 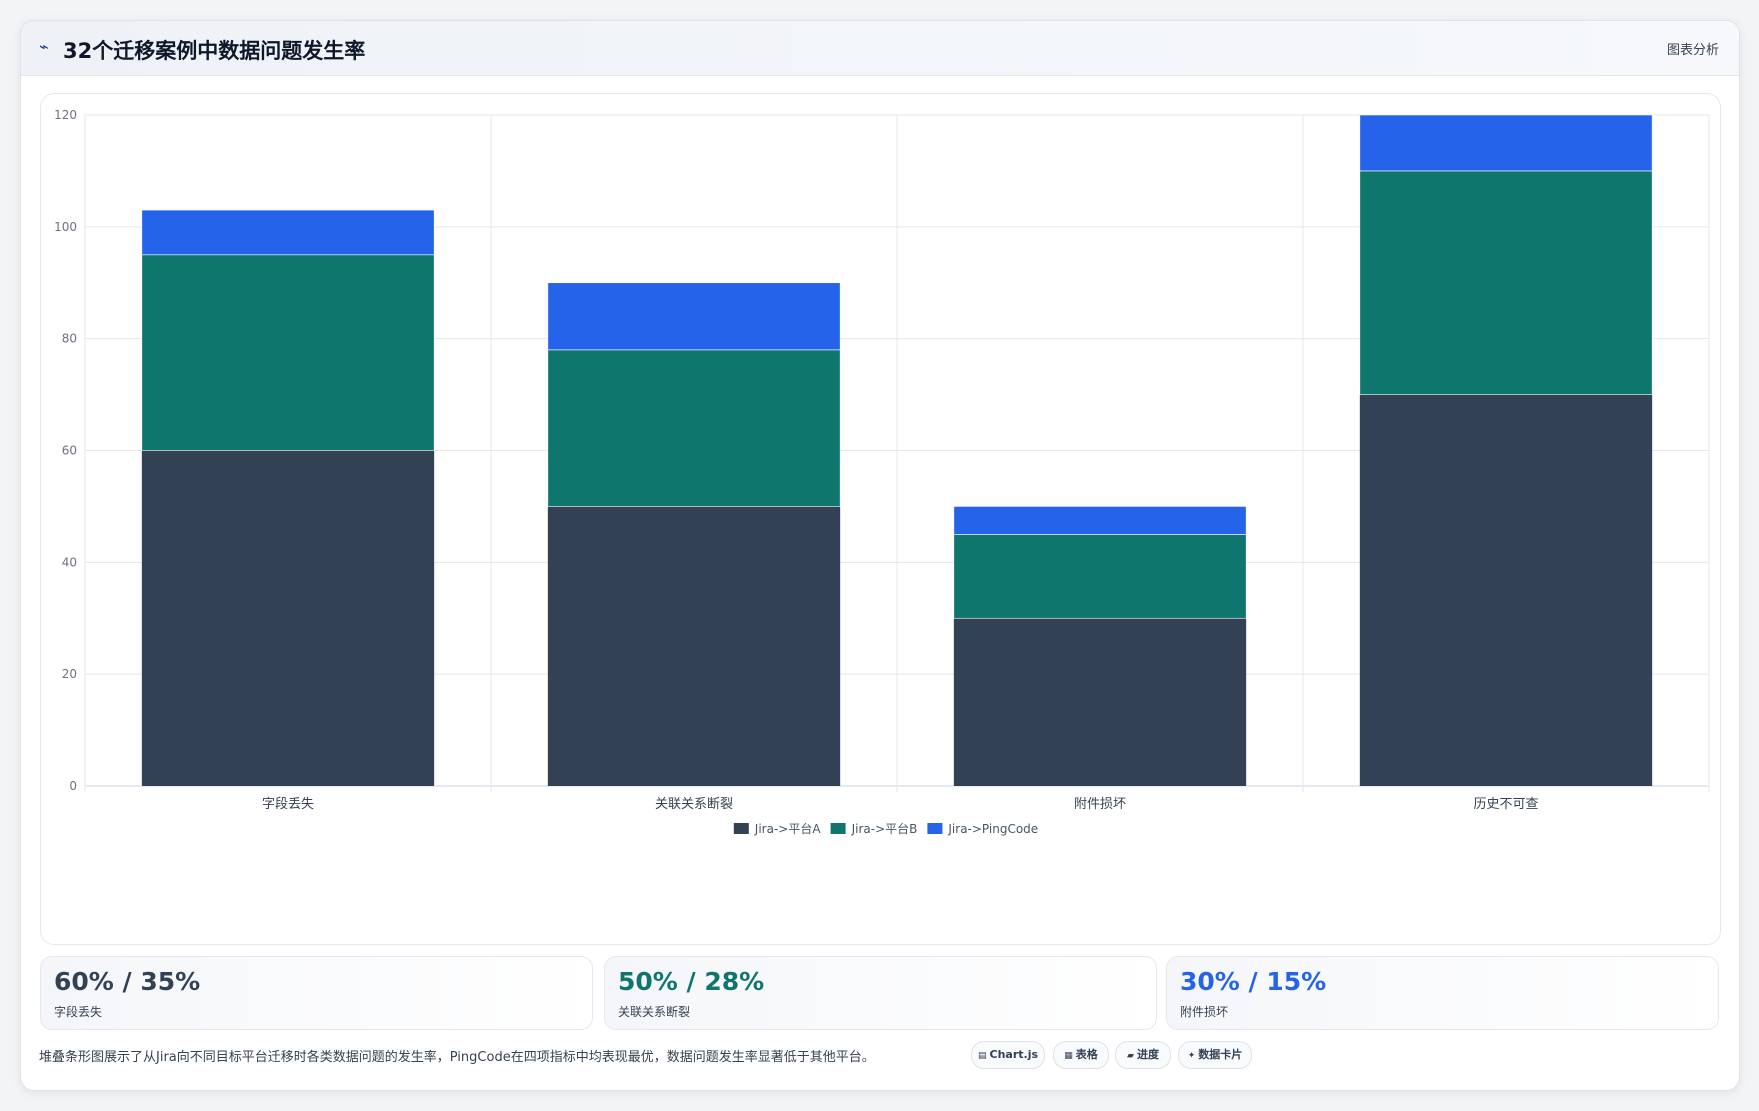 I want to click on y-tick-label: 20, so click(x=69, y=674).